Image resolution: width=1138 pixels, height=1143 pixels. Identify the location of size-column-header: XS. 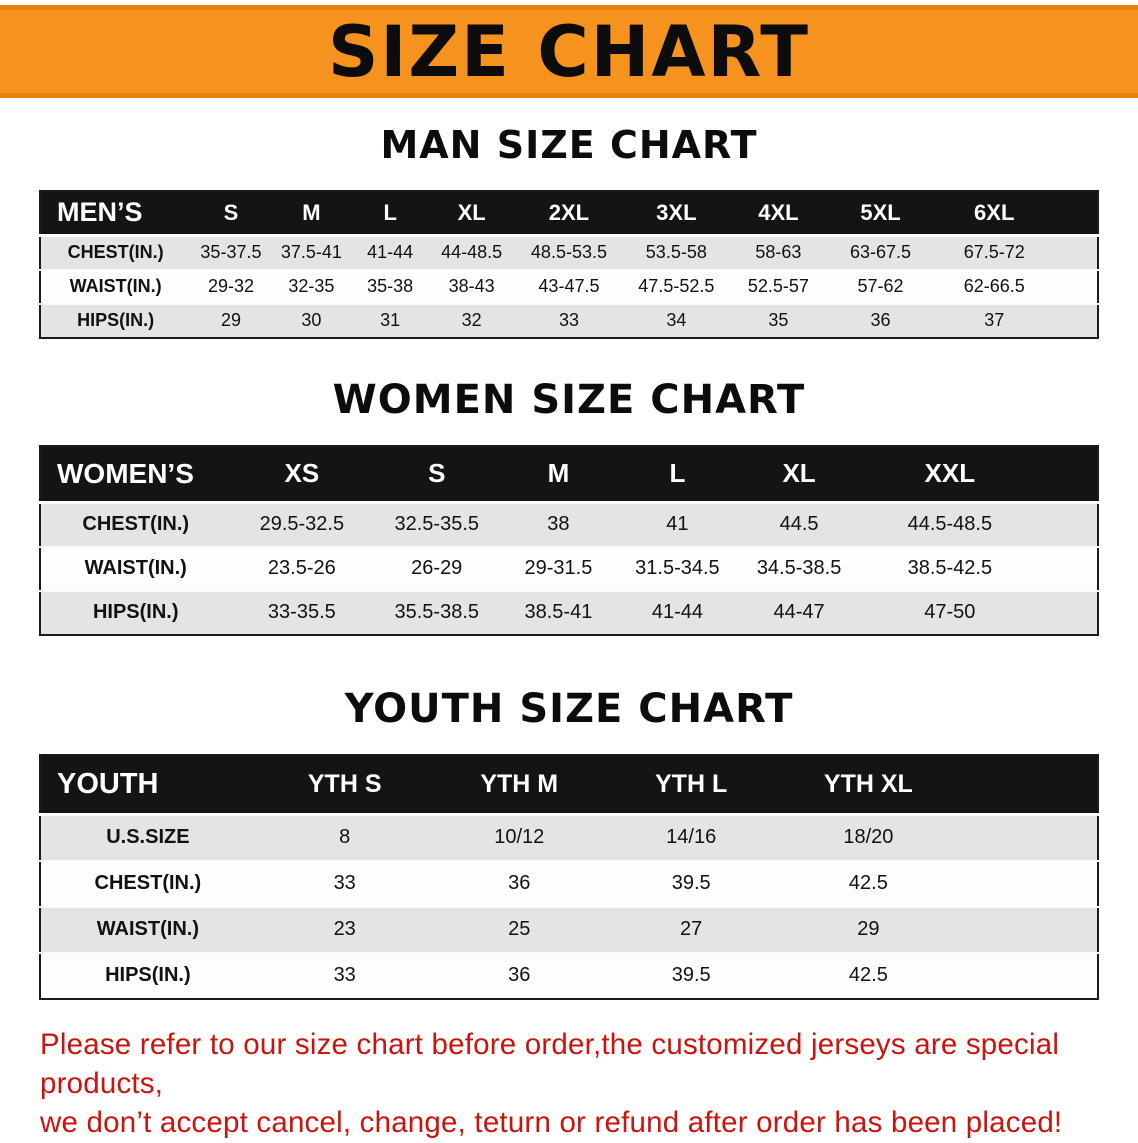
(302, 475).